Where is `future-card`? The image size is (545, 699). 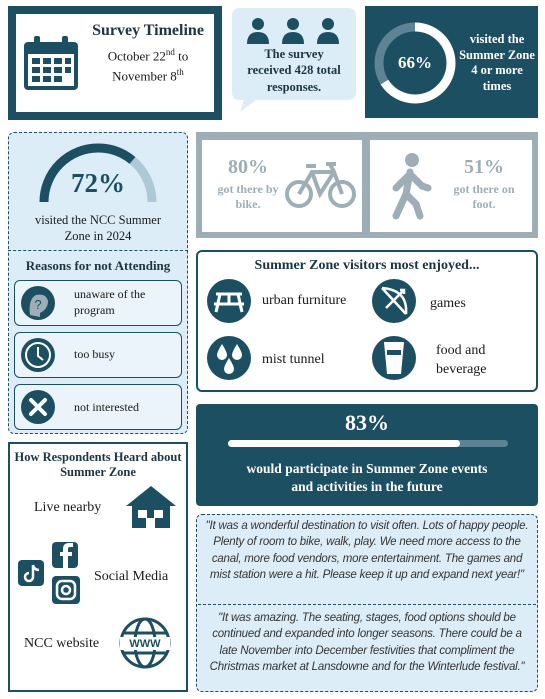
future-card is located at coordinates (367, 455).